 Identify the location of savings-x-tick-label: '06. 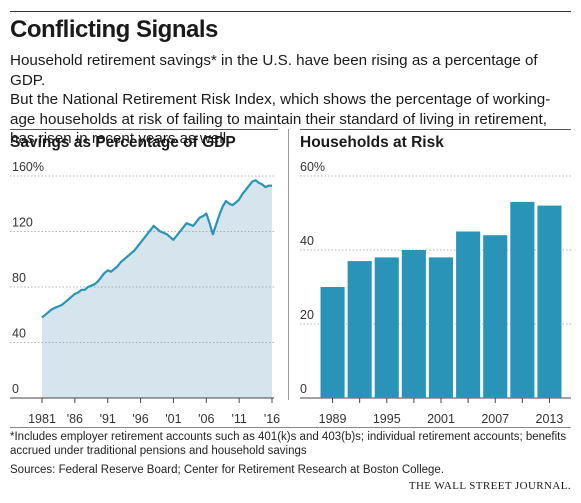
(206, 419).